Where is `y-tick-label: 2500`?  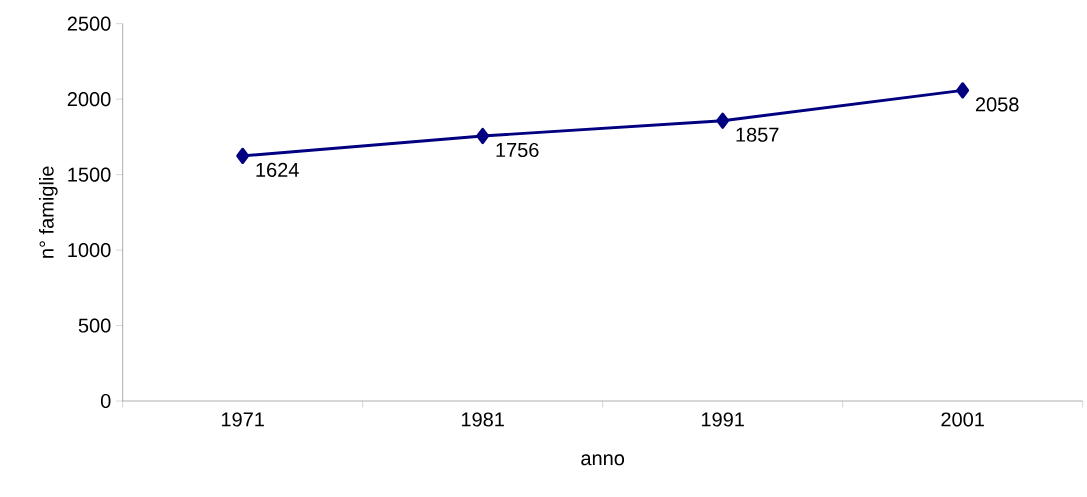 y-tick-label: 2500 is located at coordinates (89, 23).